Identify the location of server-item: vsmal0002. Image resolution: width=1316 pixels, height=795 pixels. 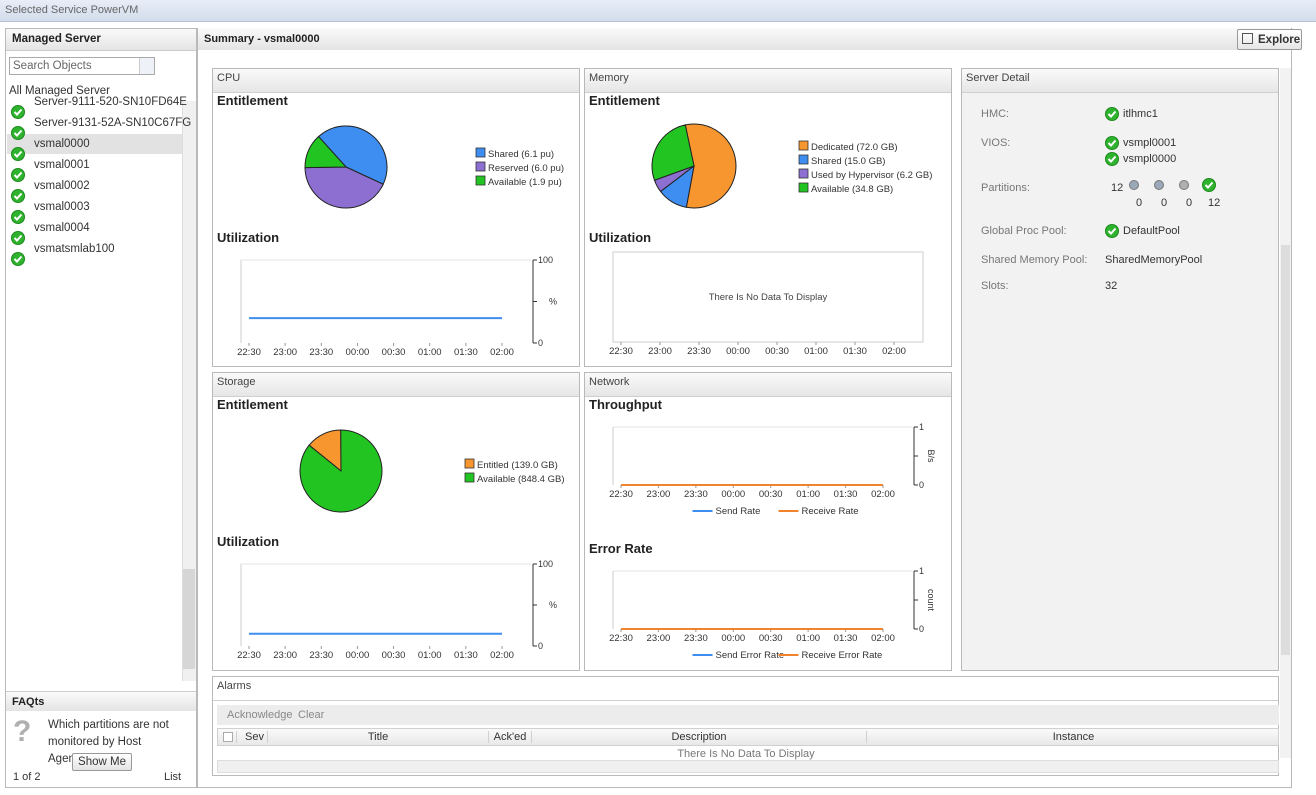
(62, 186).